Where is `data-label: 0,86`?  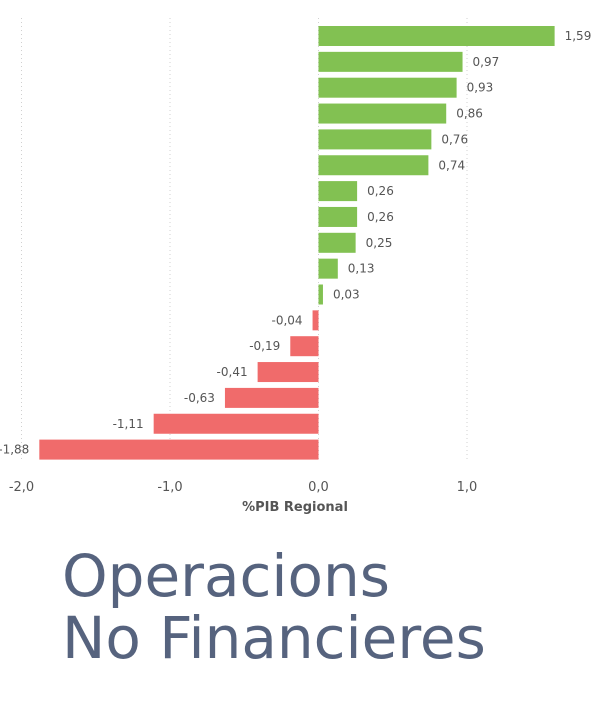 data-label: 0,86 is located at coordinates (469, 114).